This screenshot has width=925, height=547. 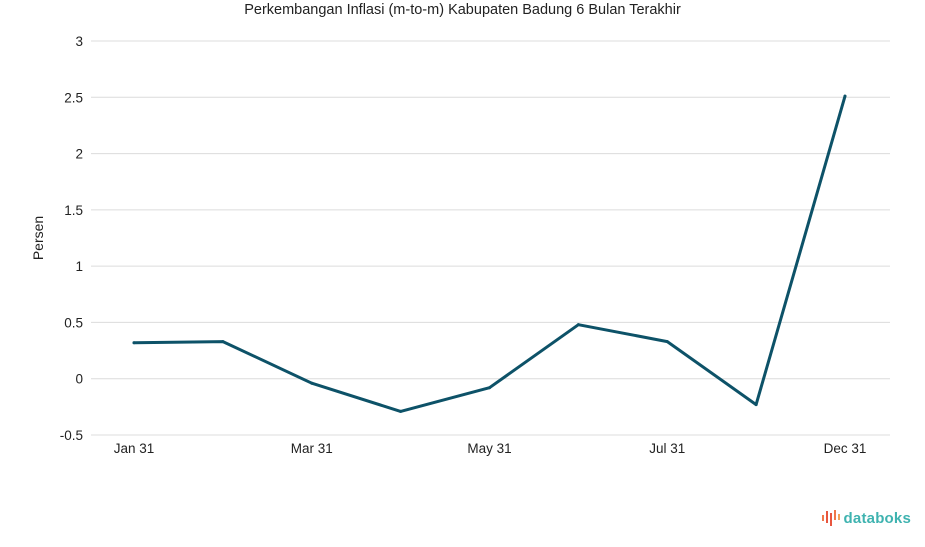 I want to click on databoks-bars-icon, so click(x=830, y=518).